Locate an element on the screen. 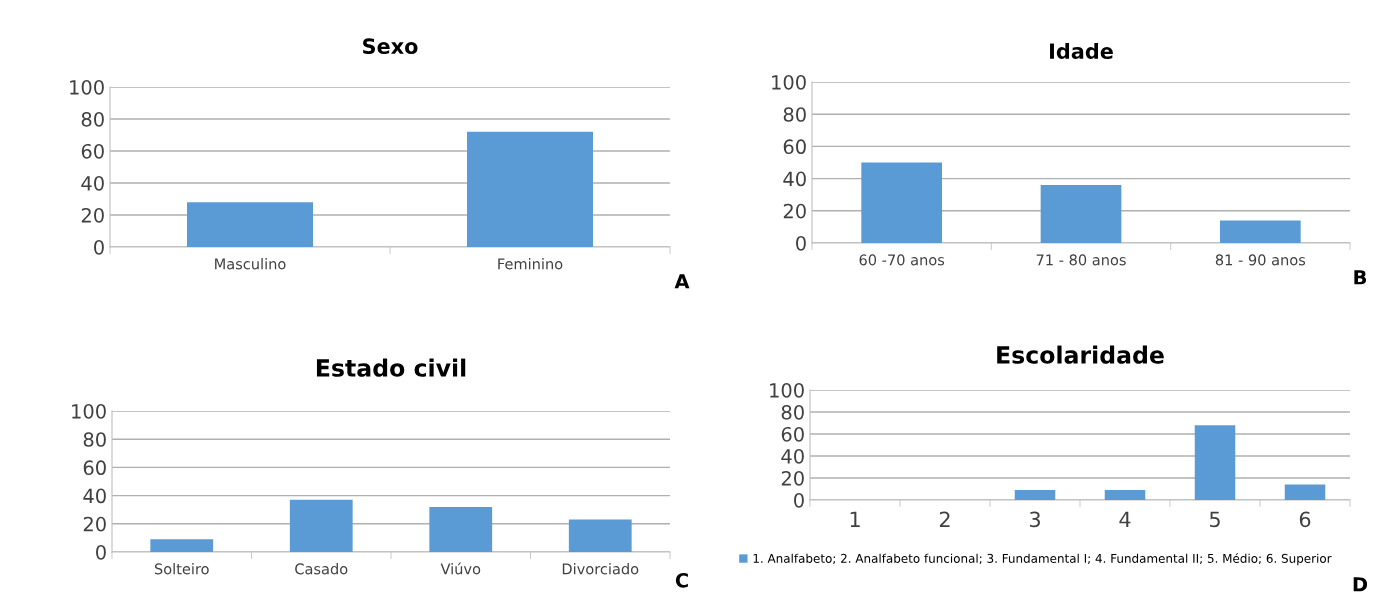  chart-title: Sexo is located at coordinates (390, 46).